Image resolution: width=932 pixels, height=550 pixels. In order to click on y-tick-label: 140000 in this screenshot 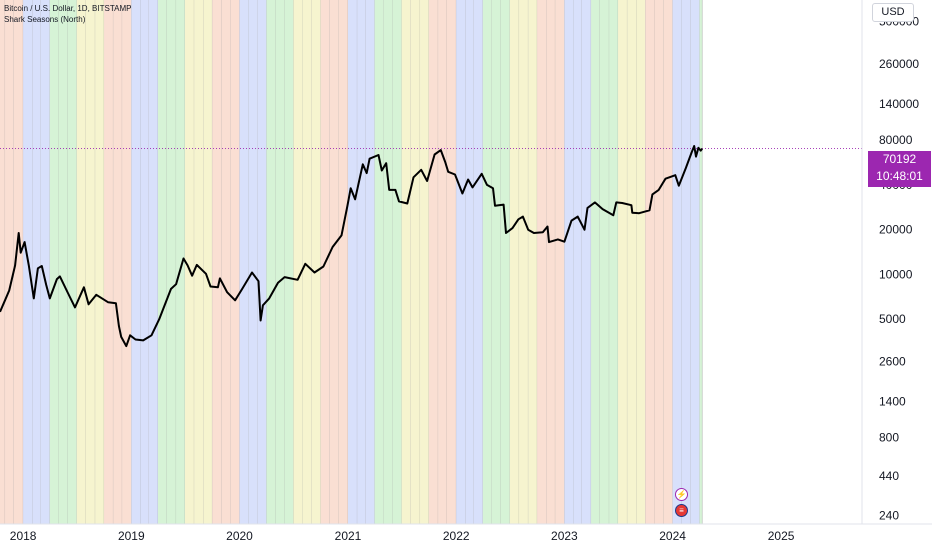, I will do `click(899, 104)`.